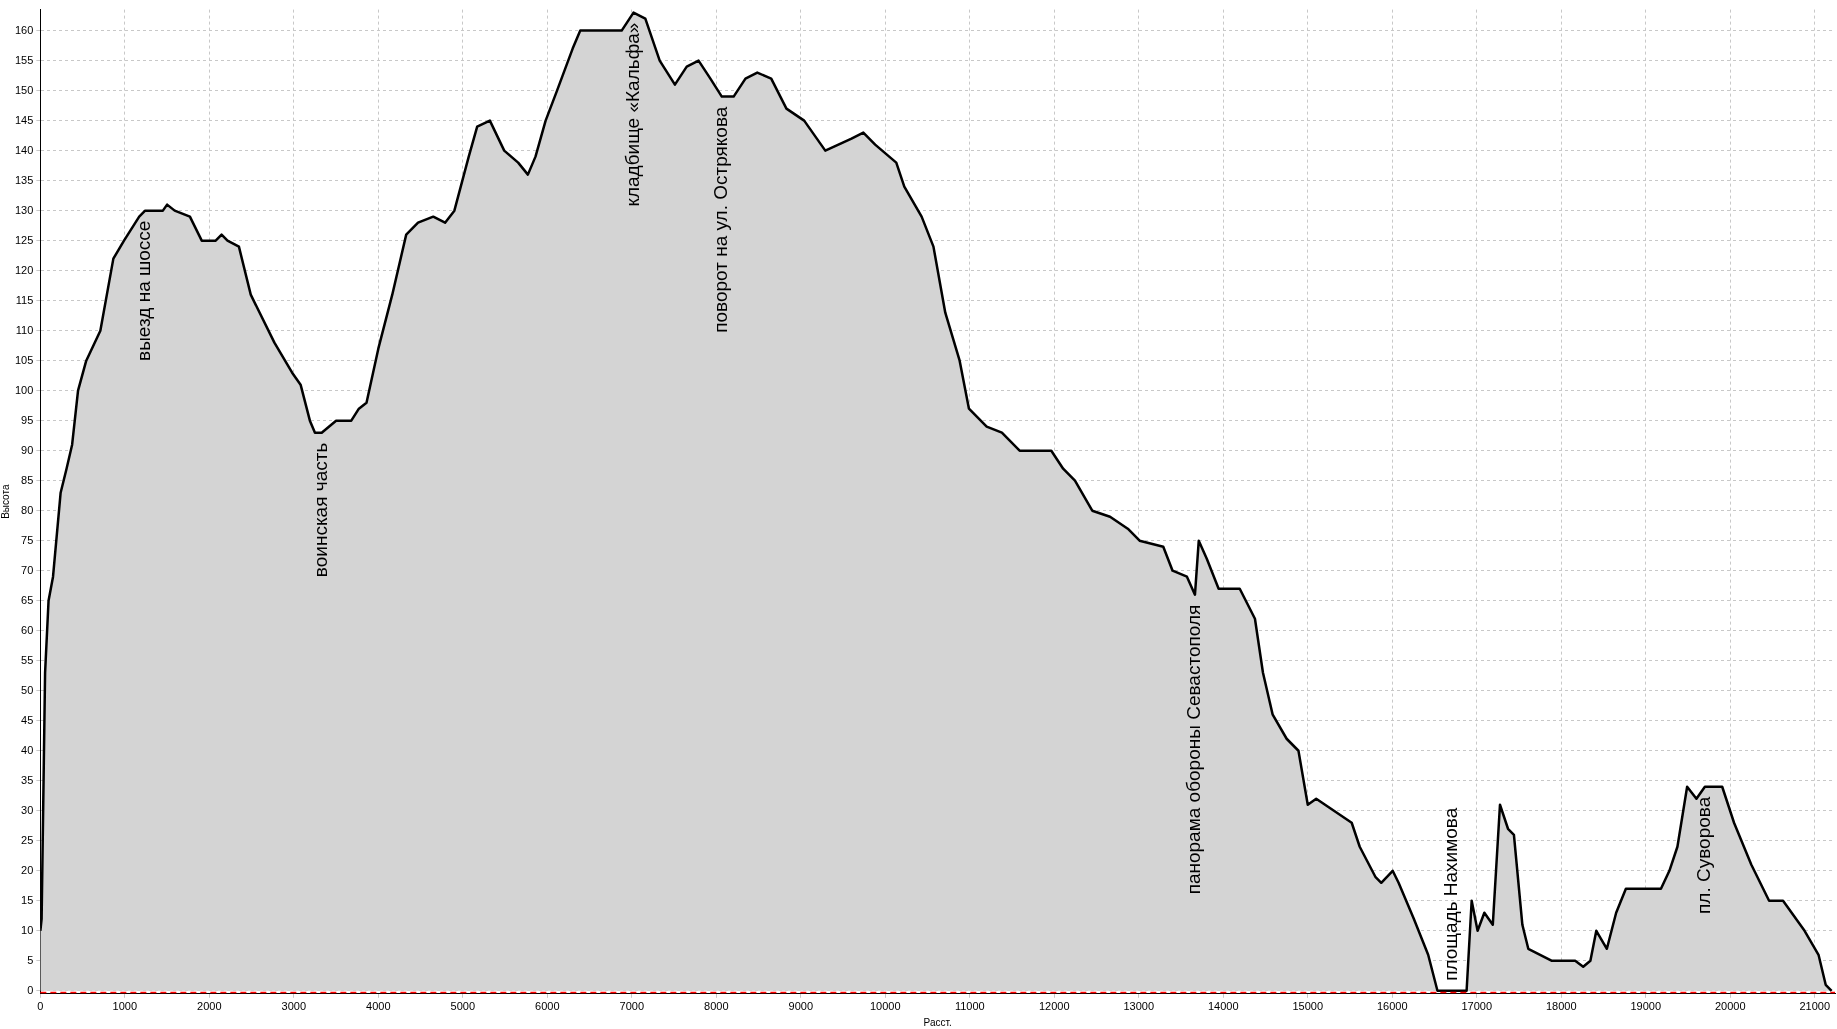 The image size is (1837, 1029). What do you see at coordinates (24, 59) in the screenshot?
I see `y-tick-label: 155` at bounding box center [24, 59].